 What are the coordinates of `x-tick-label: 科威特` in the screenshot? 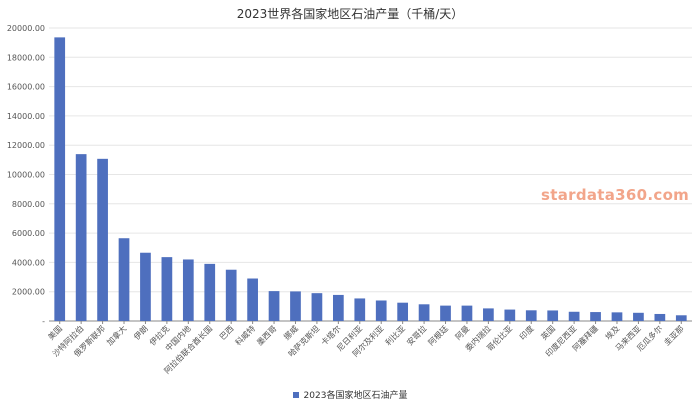 It's located at (245, 335).